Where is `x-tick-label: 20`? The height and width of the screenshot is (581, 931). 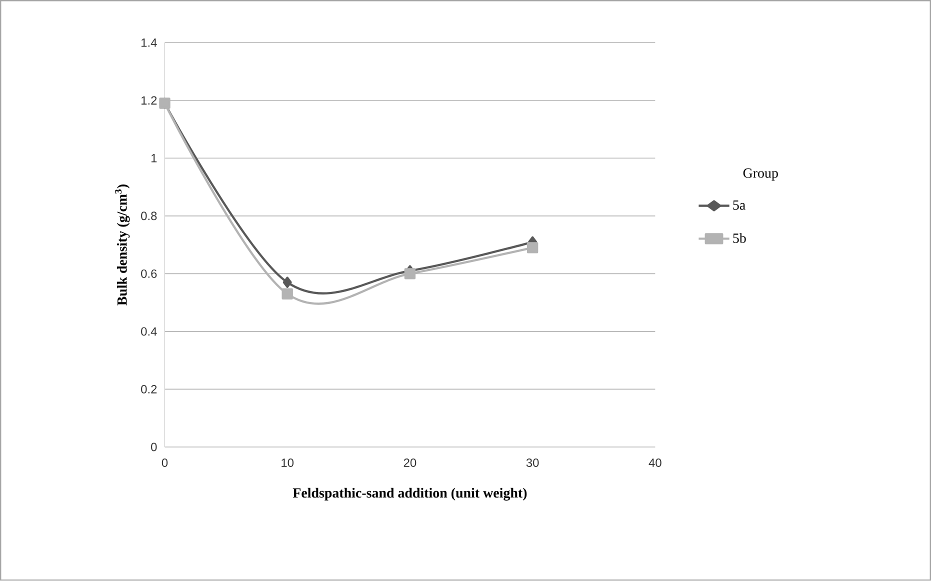 x-tick-label: 20 is located at coordinates (410, 463).